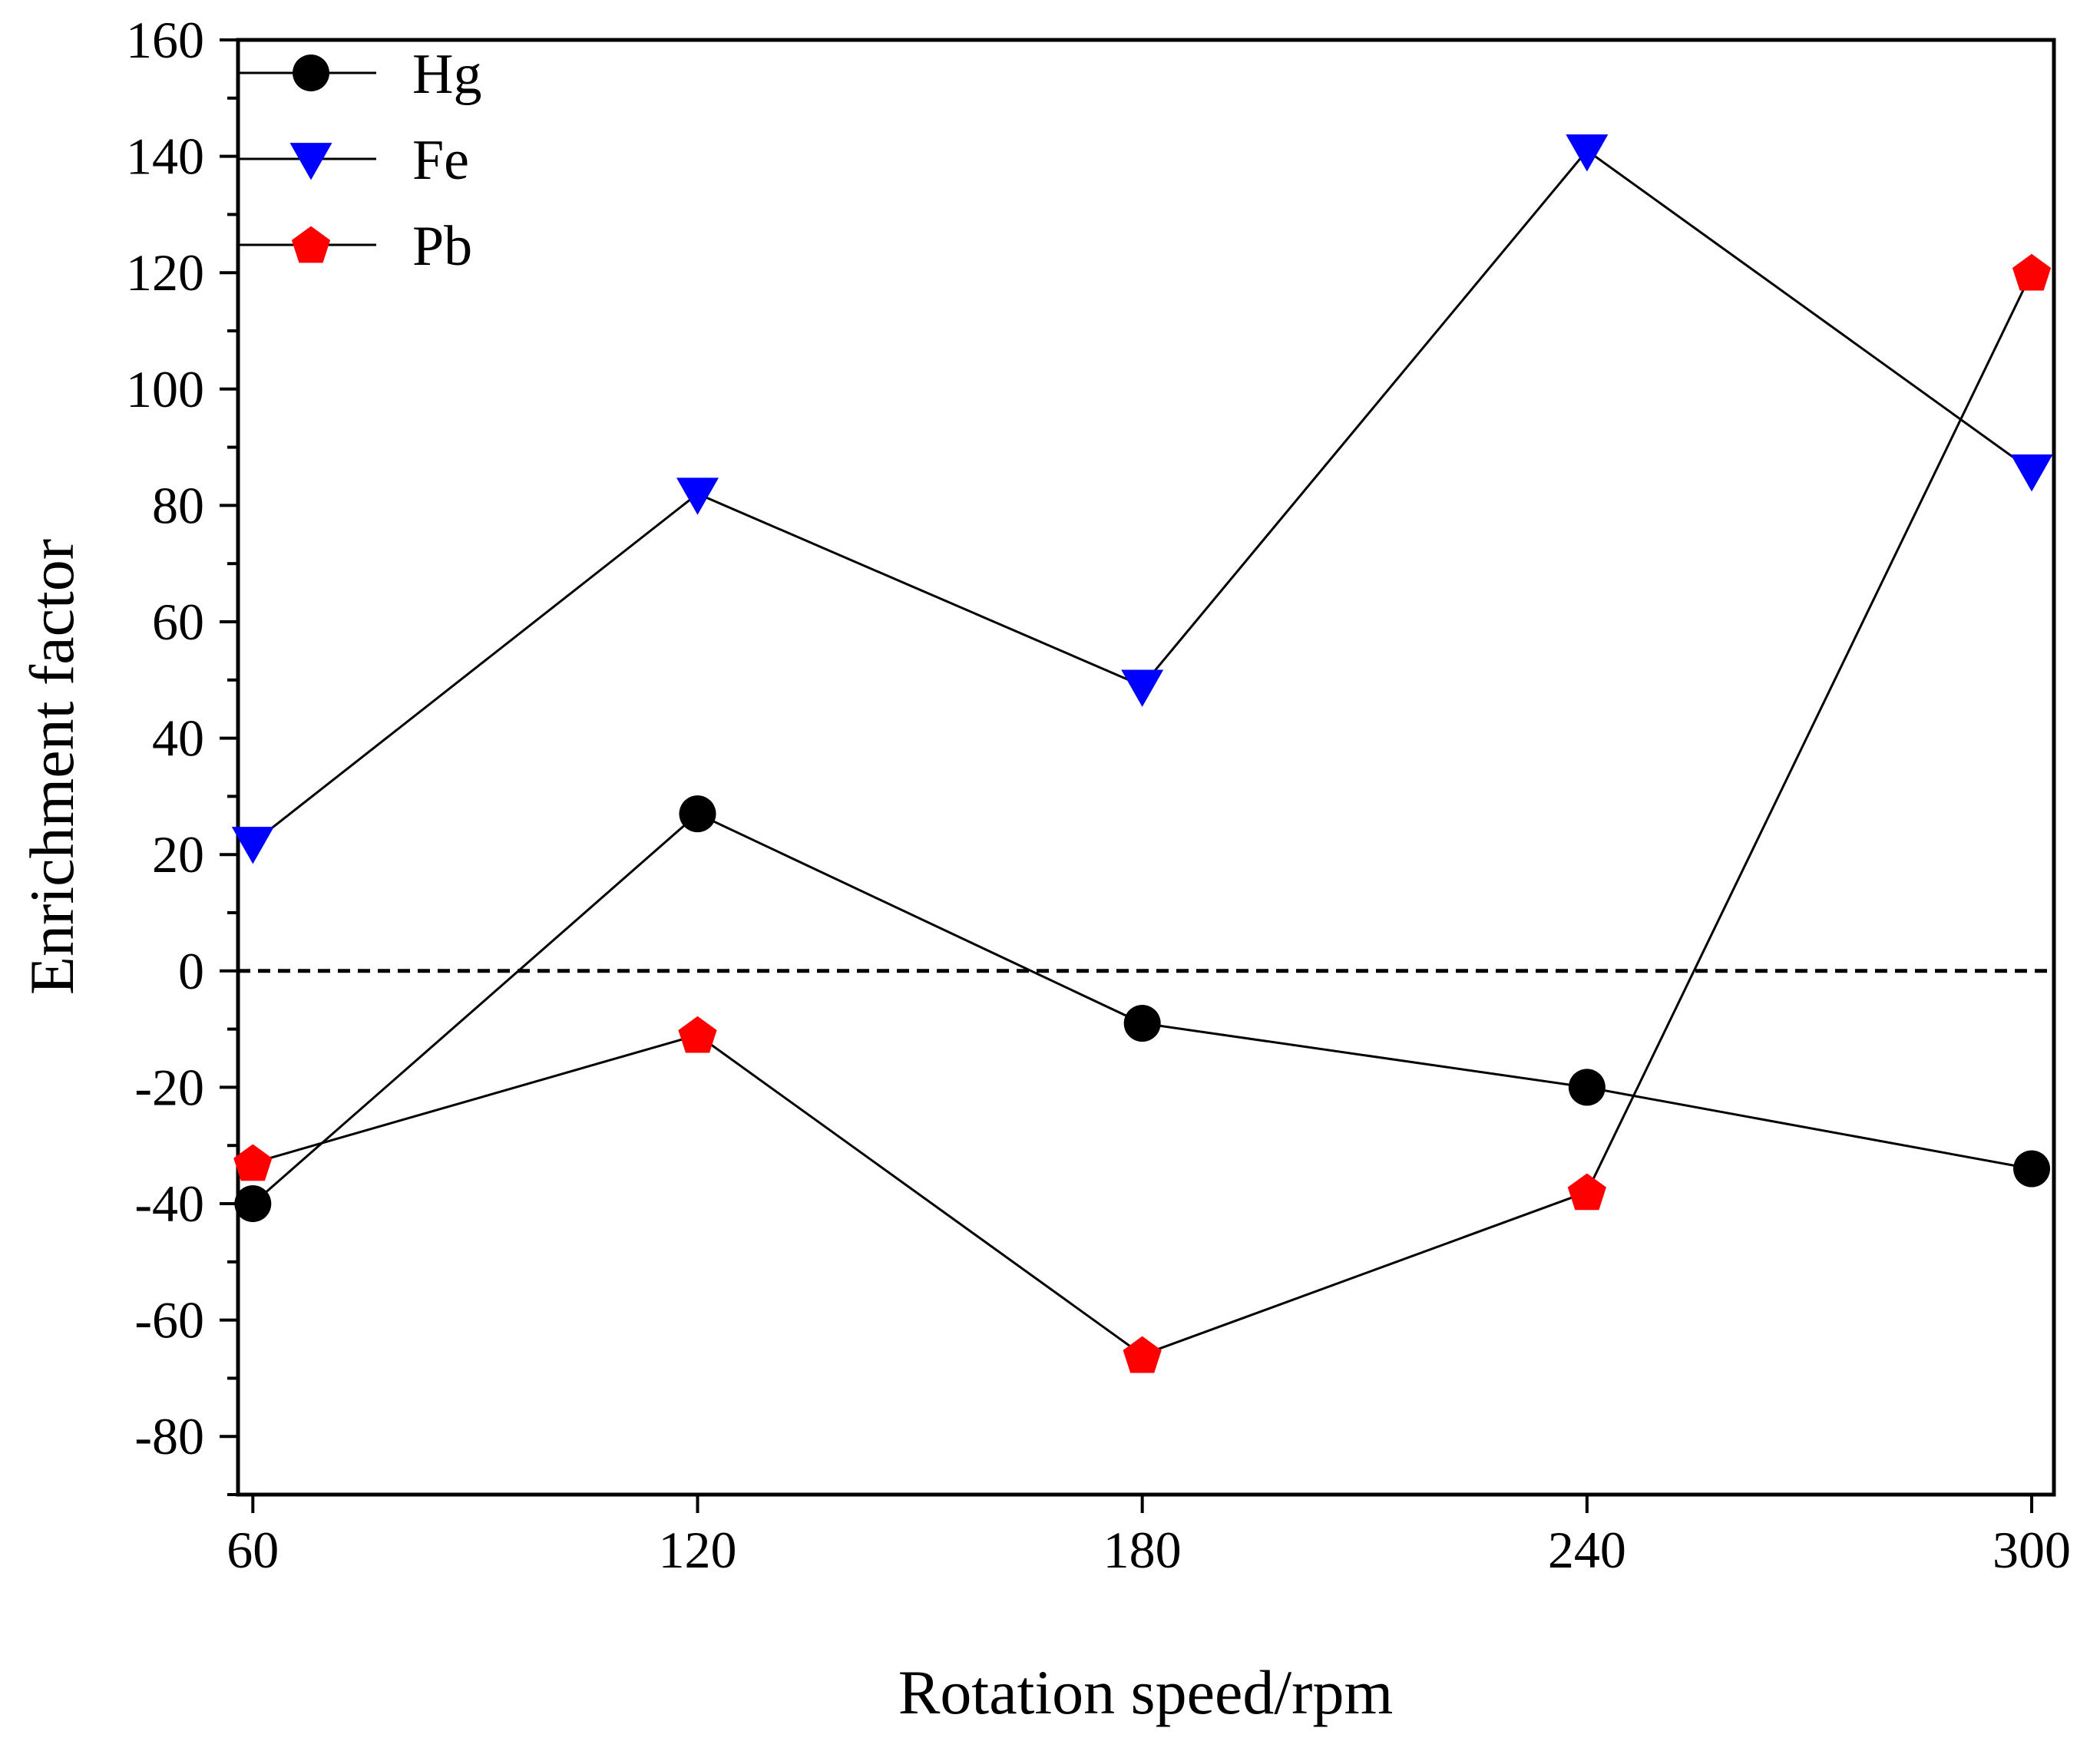 Image resolution: width=2100 pixels, height=1751 pixels. Describe the element at coordinates (1146, 1692) in the screenshot. I see `x-axis-title: Rotation speed/rpm` at that location.